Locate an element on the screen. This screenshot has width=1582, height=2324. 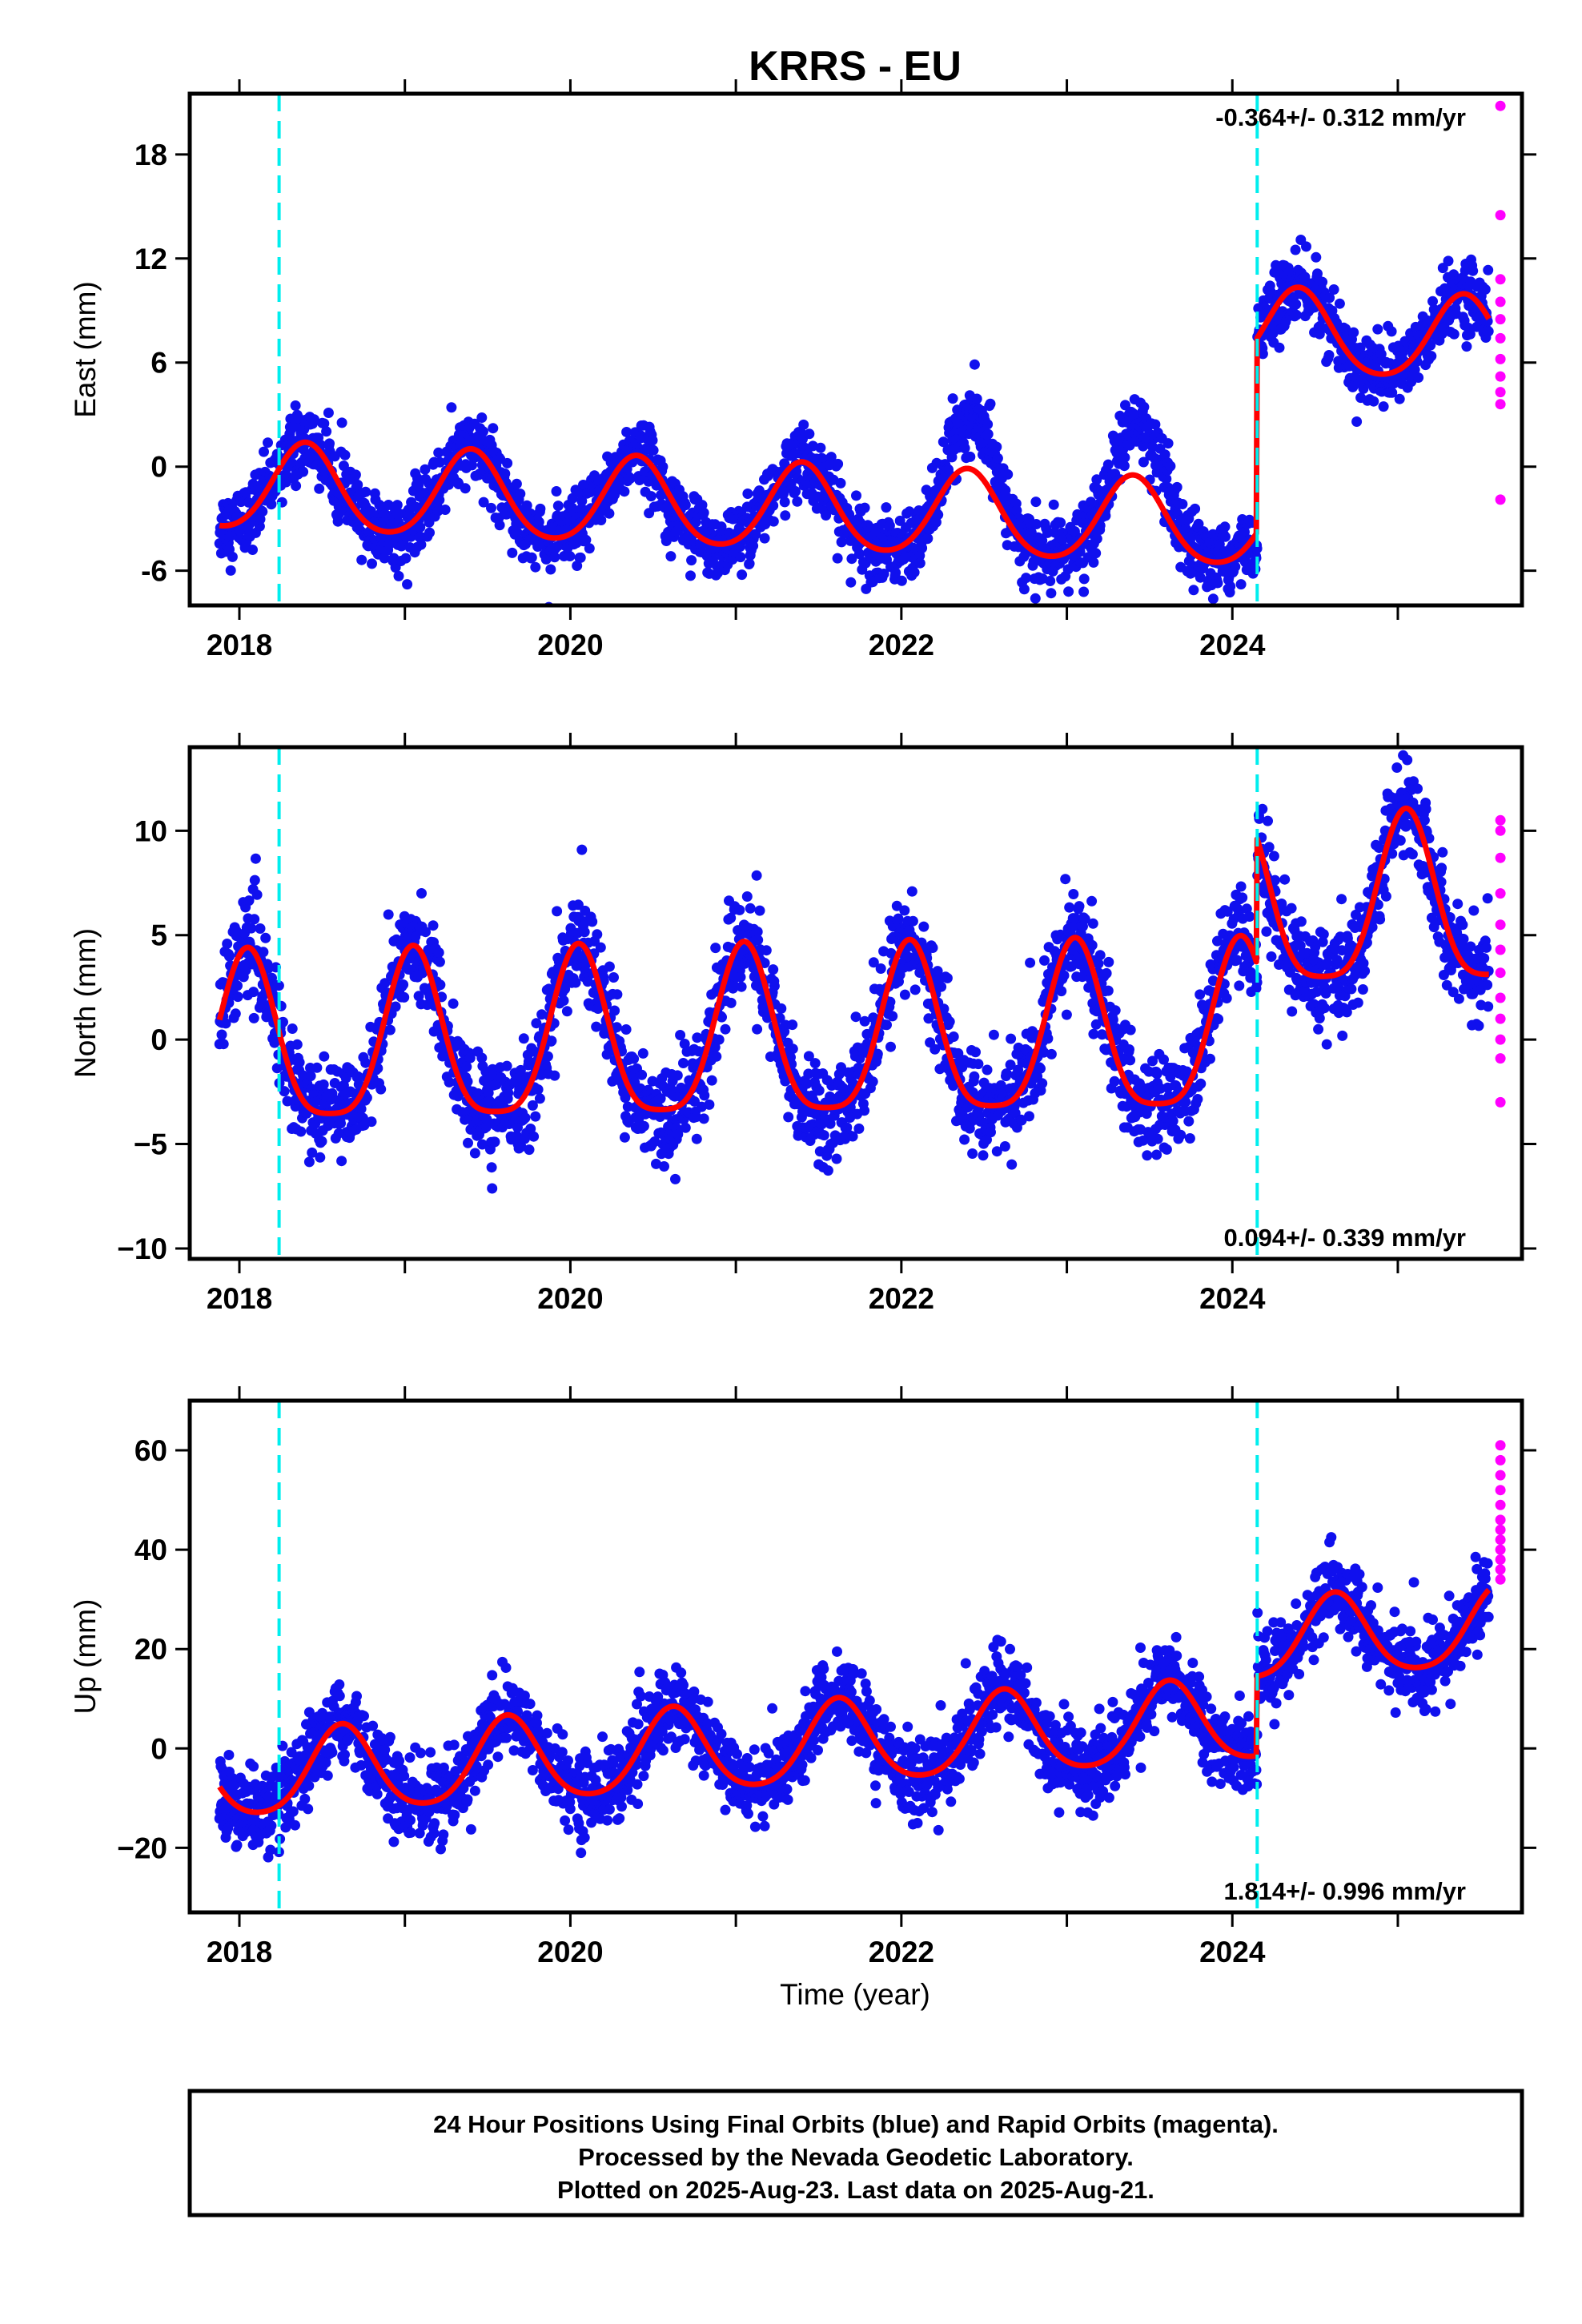
y-tick-label: 18 is located at coordinates (151, 155).